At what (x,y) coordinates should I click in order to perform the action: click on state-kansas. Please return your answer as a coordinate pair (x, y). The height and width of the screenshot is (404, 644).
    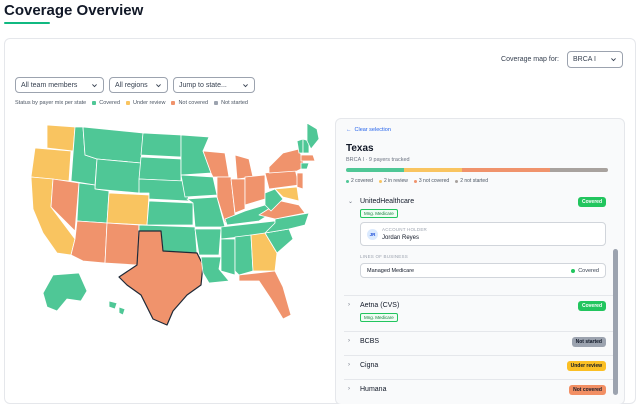
    Looking at the image, I should click on (170, 213).